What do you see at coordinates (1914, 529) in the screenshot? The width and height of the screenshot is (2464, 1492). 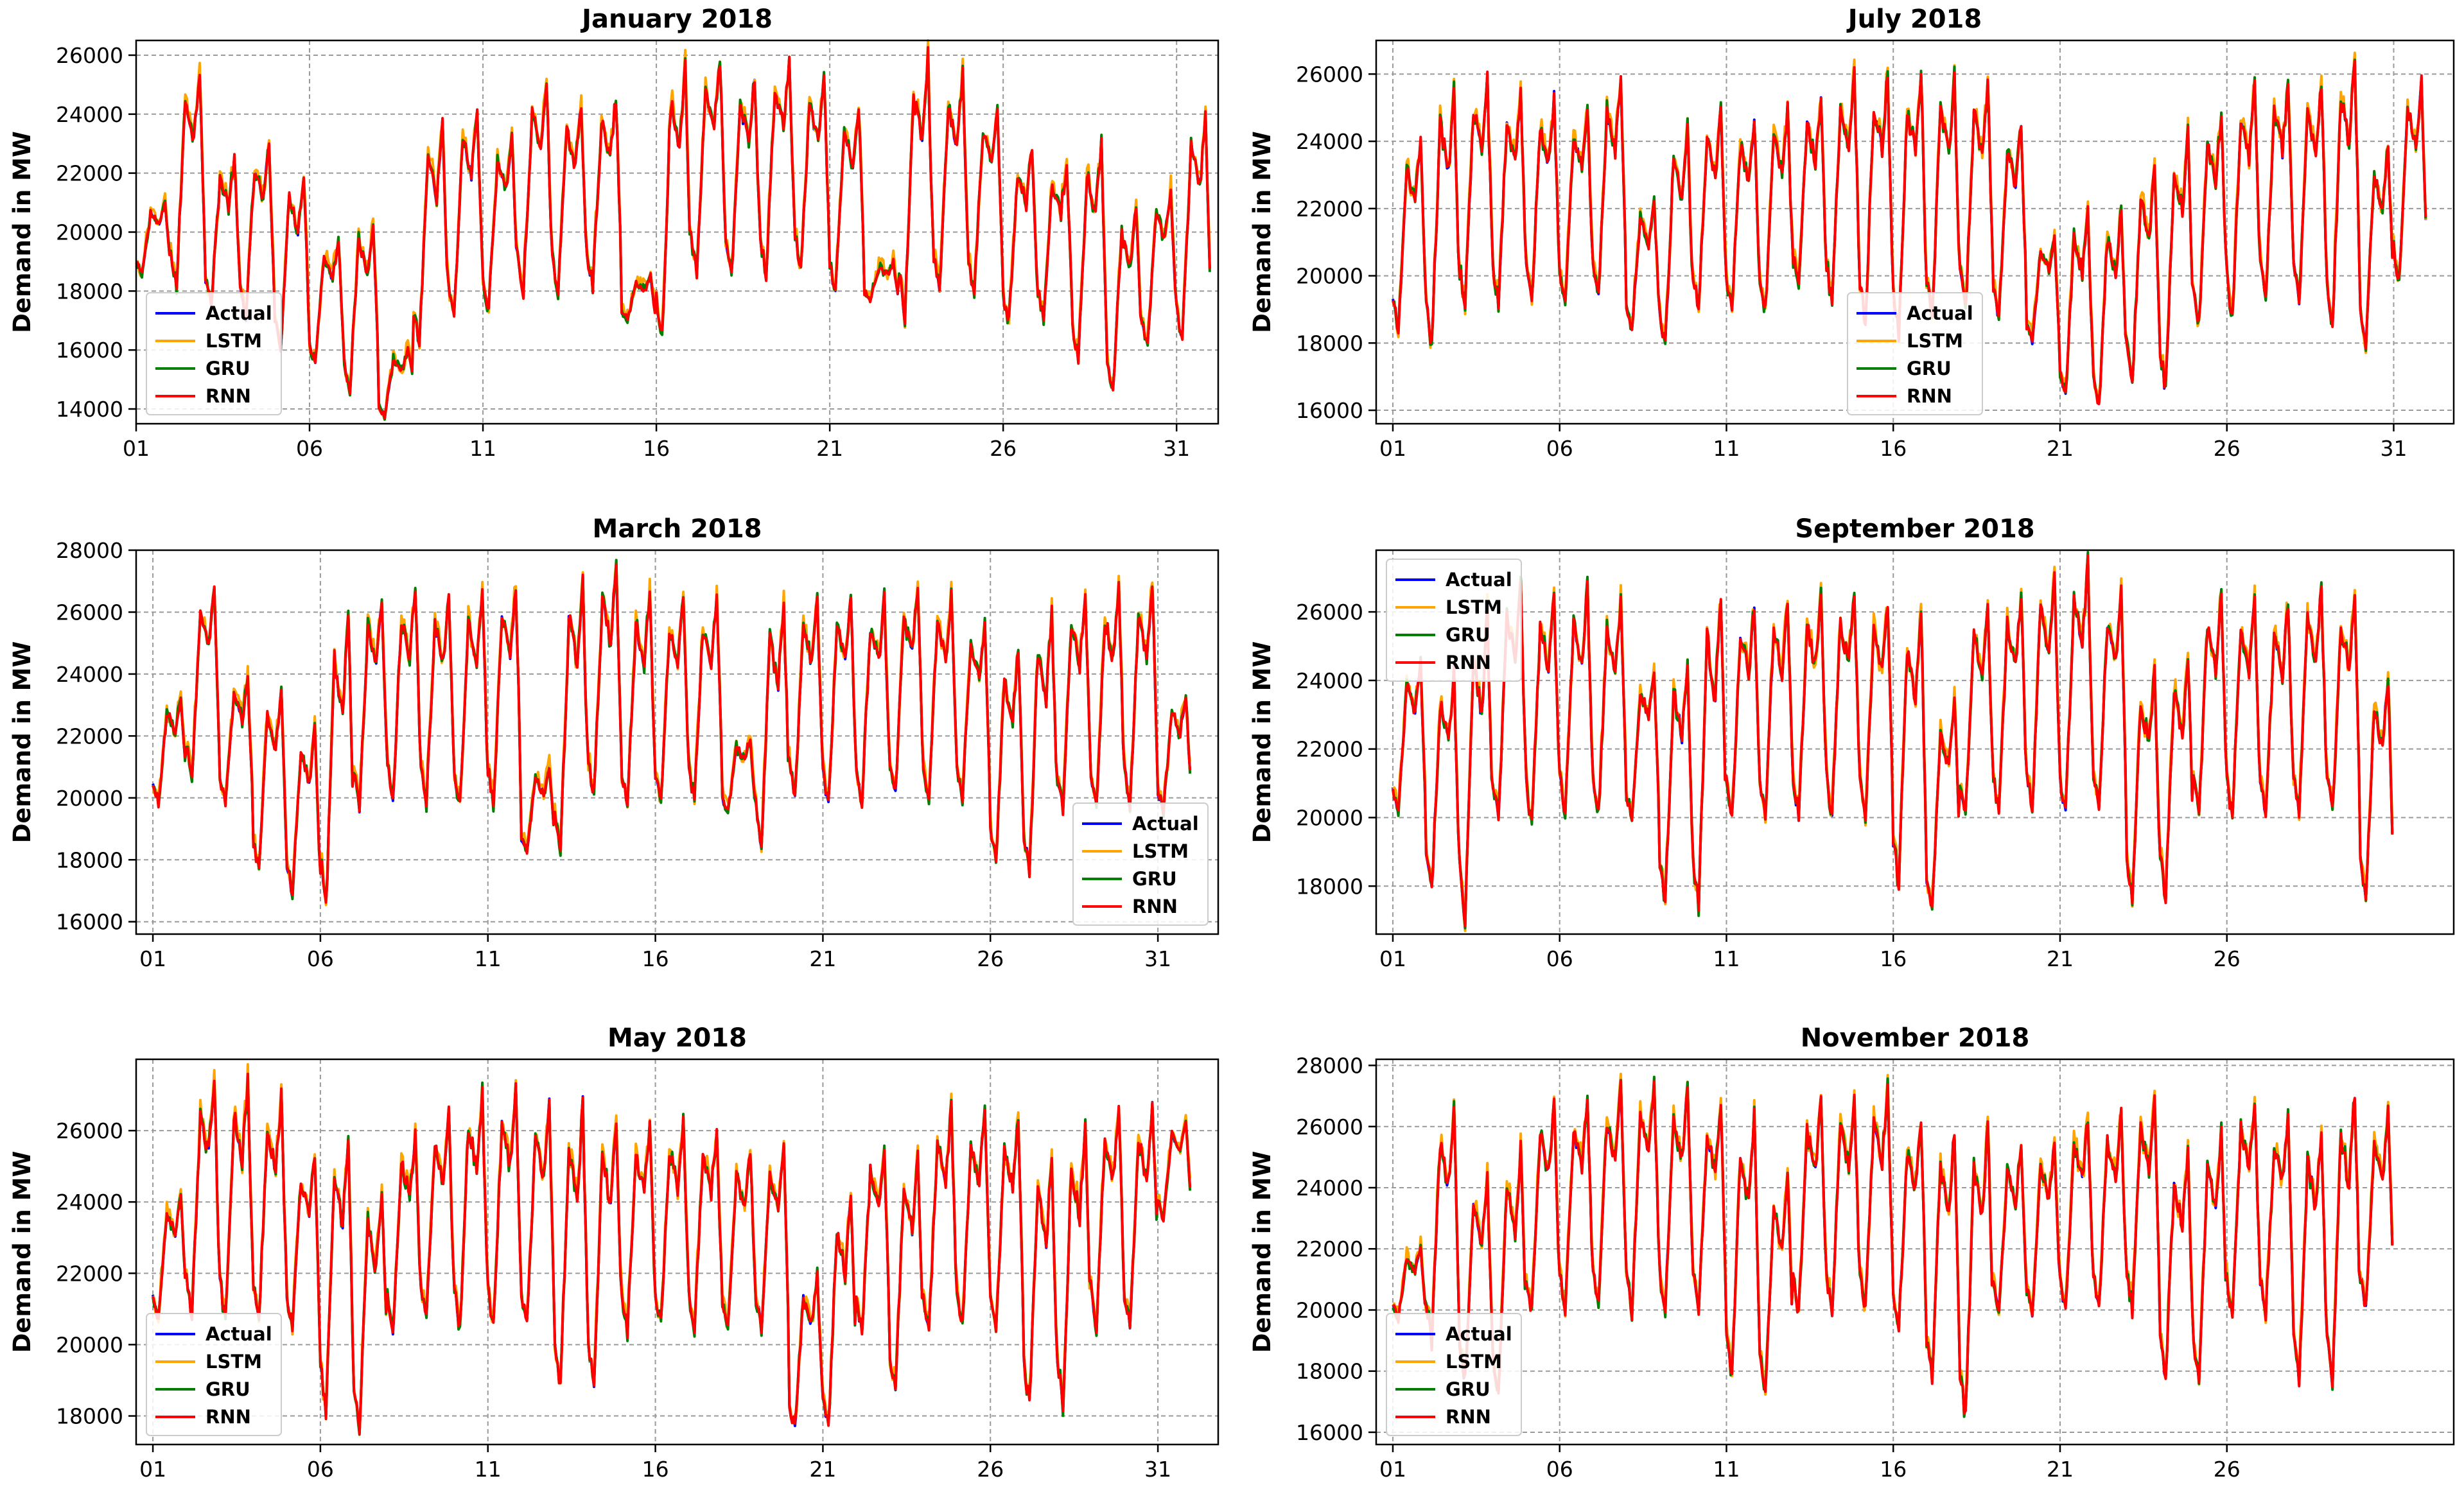 I see `chart-title: September 2018` at bounding box center [1914, 529].